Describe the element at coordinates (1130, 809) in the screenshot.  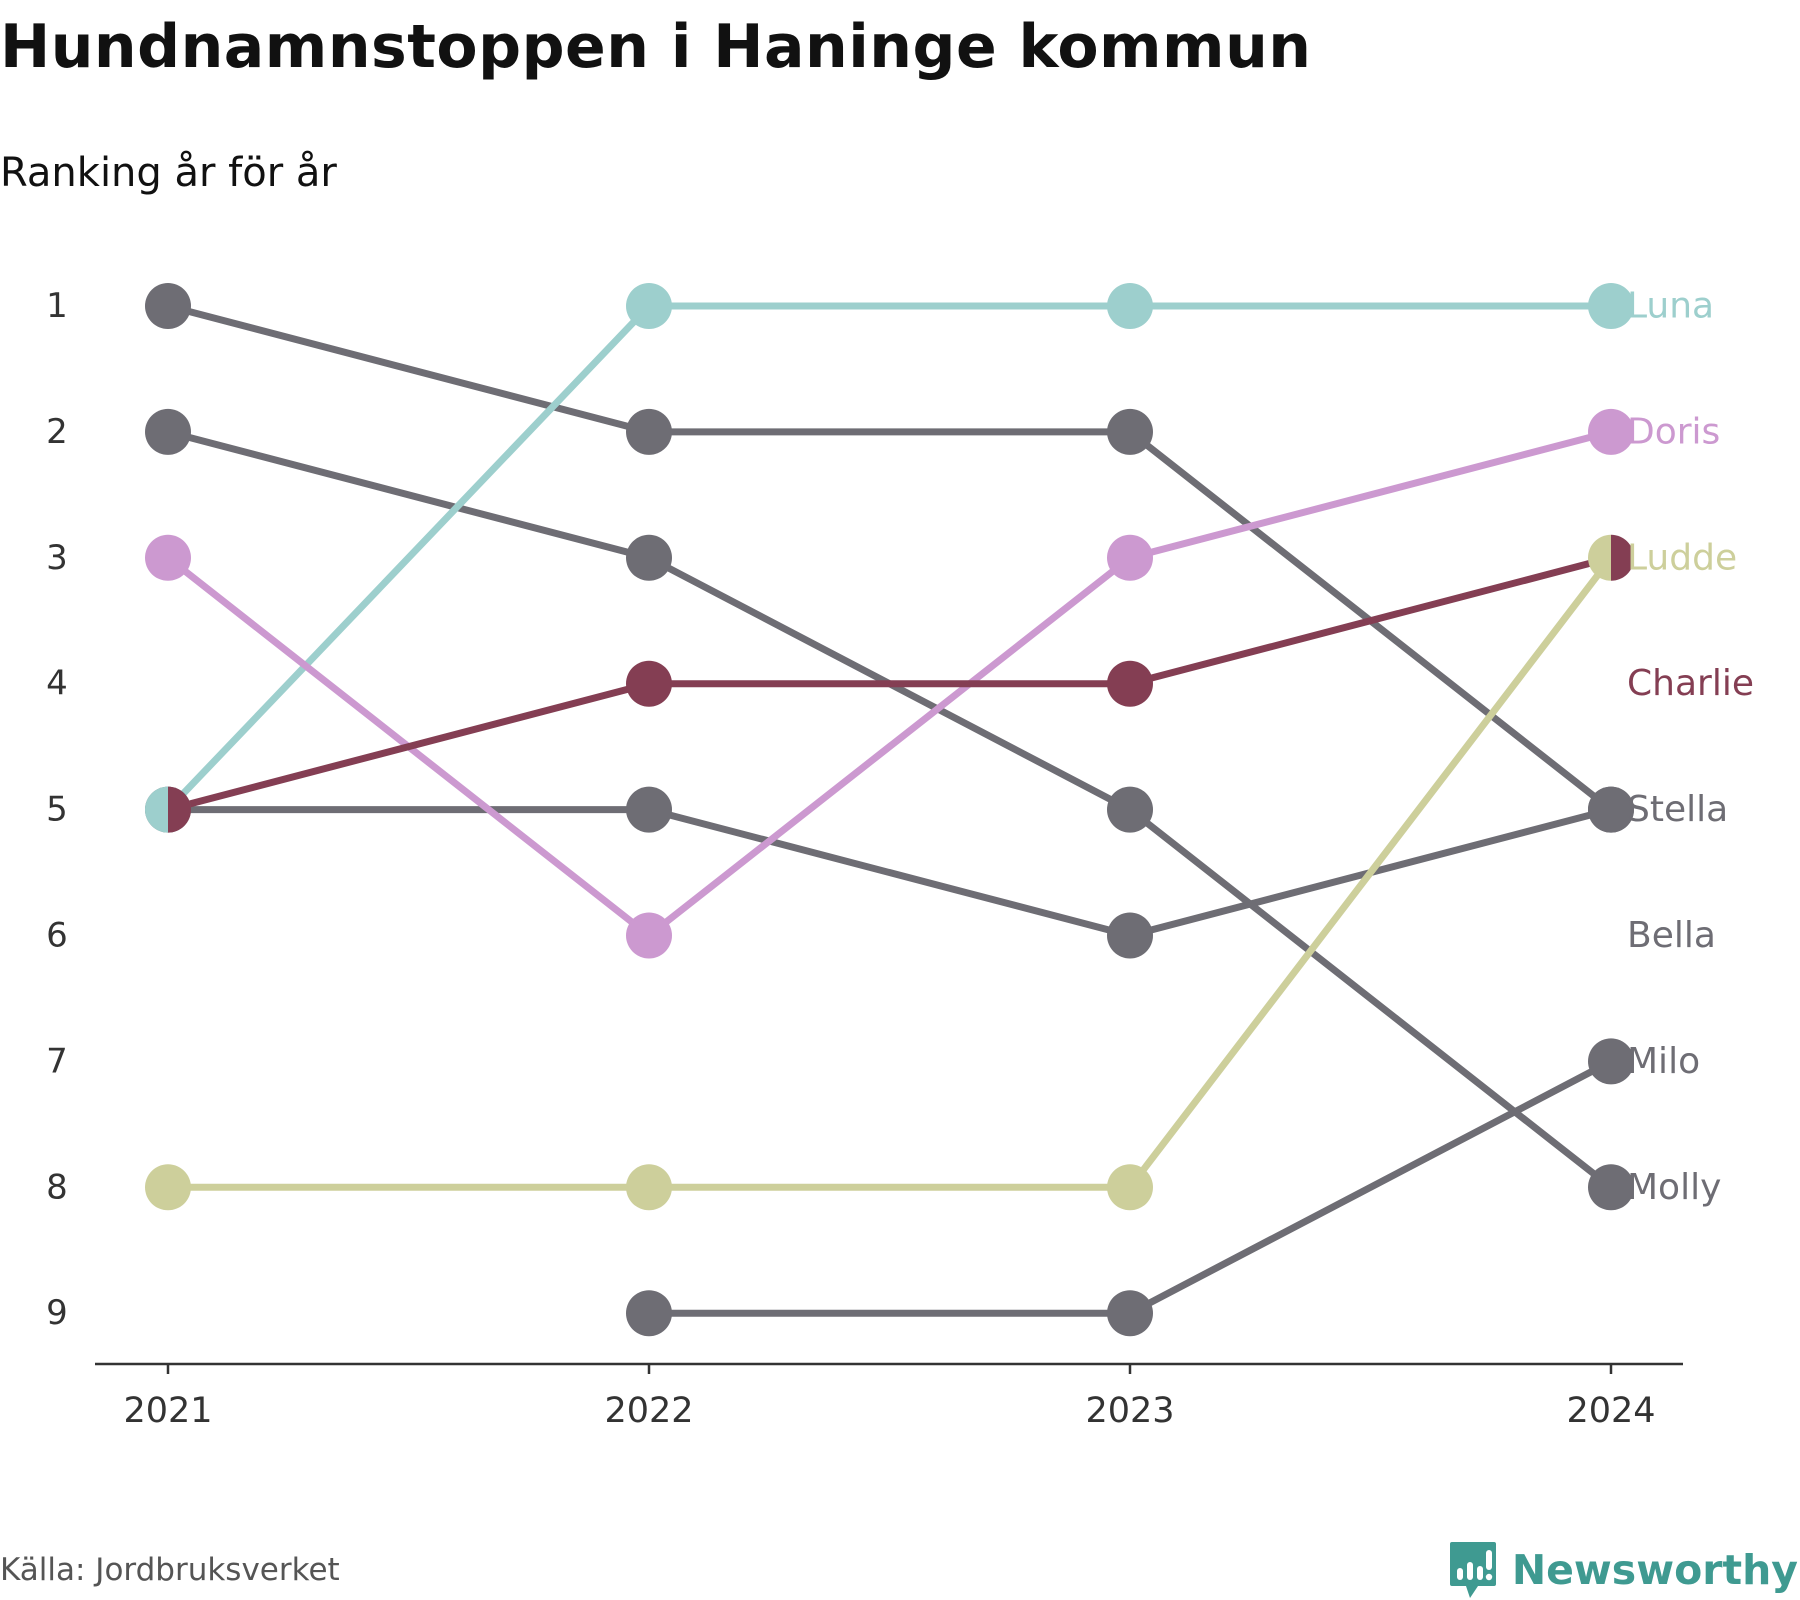
I see `point-molly-2023` at that location.